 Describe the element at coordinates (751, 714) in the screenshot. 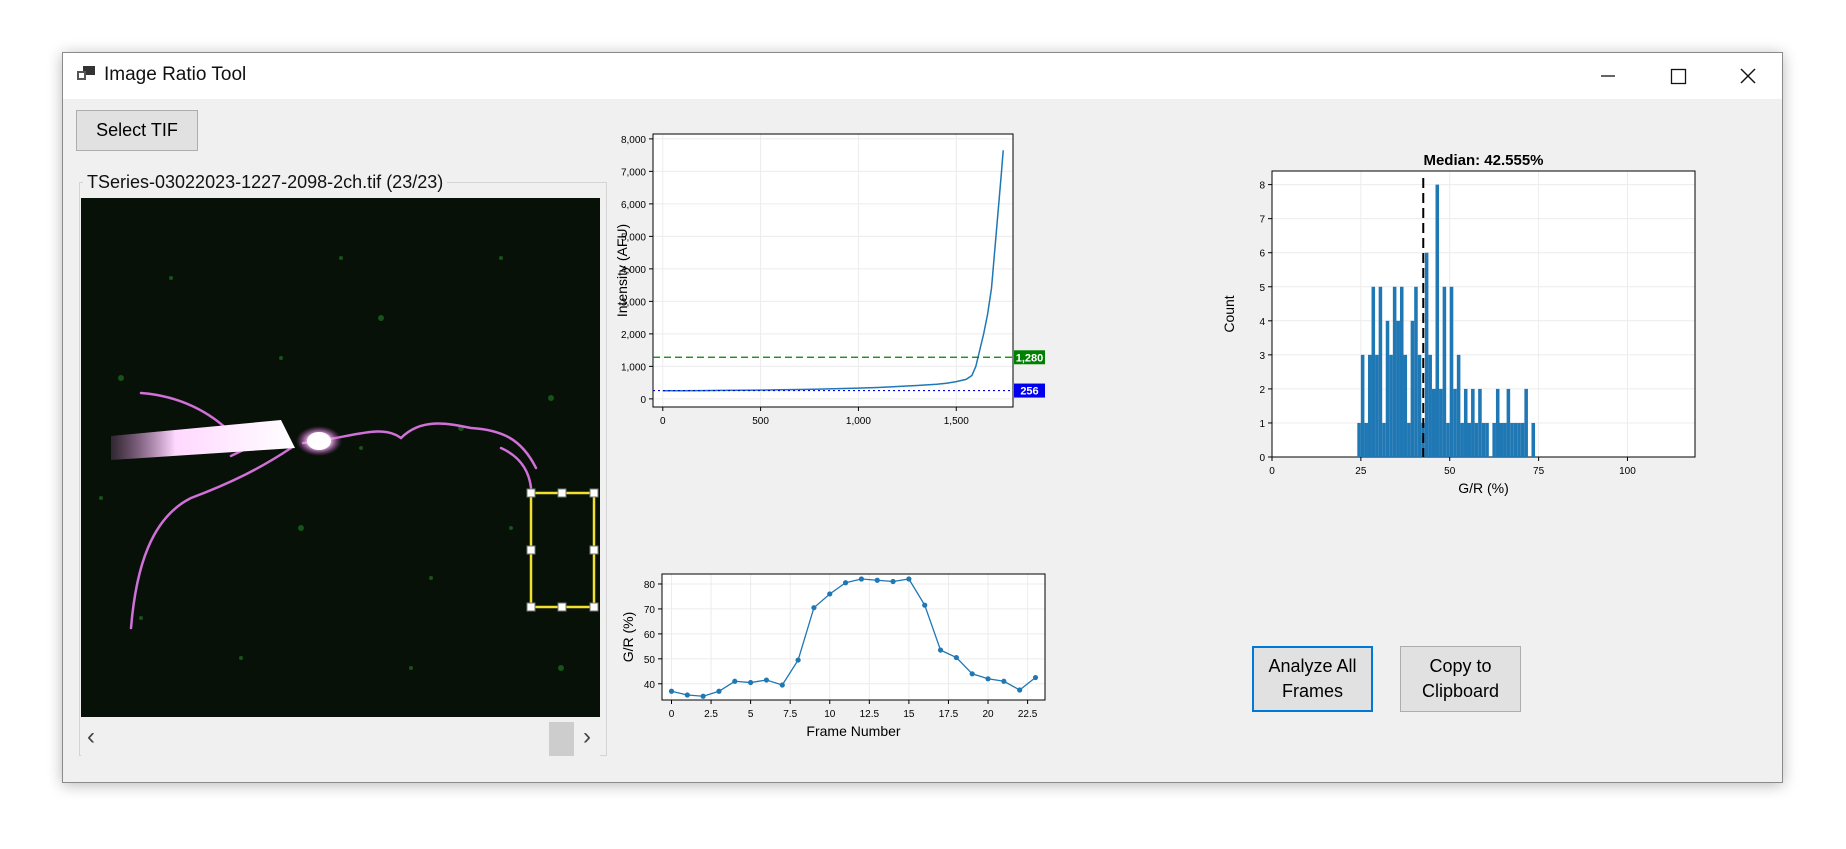

I see `x-tick-label: 5` at that location.